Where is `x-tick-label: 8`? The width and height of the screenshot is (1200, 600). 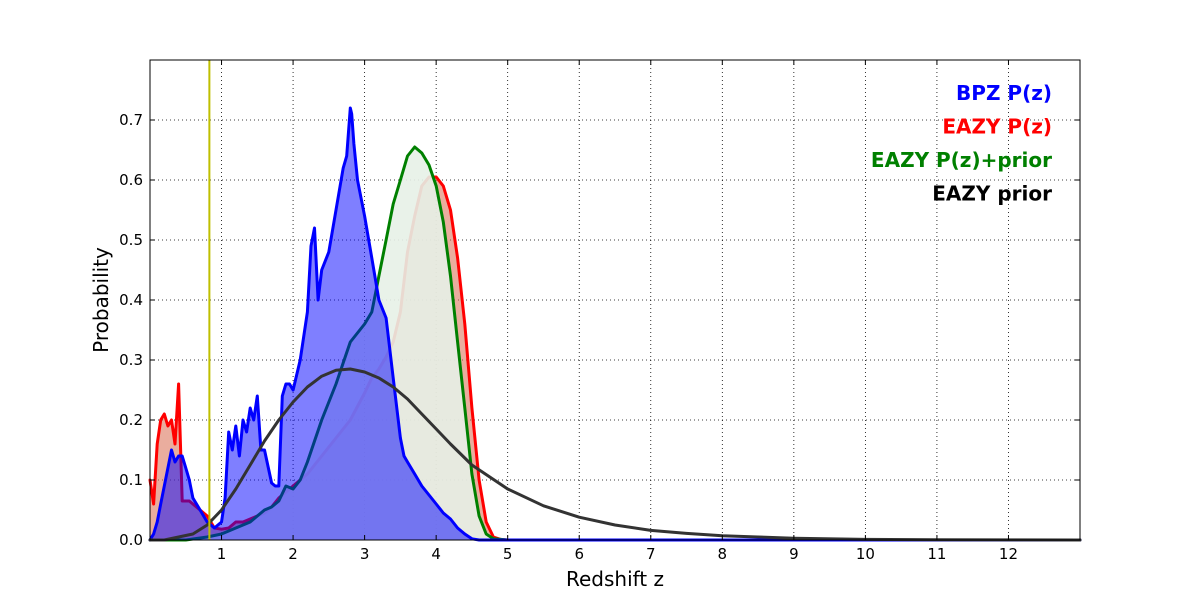 x-tick-label: 8 is located at coordinates (723, 554).